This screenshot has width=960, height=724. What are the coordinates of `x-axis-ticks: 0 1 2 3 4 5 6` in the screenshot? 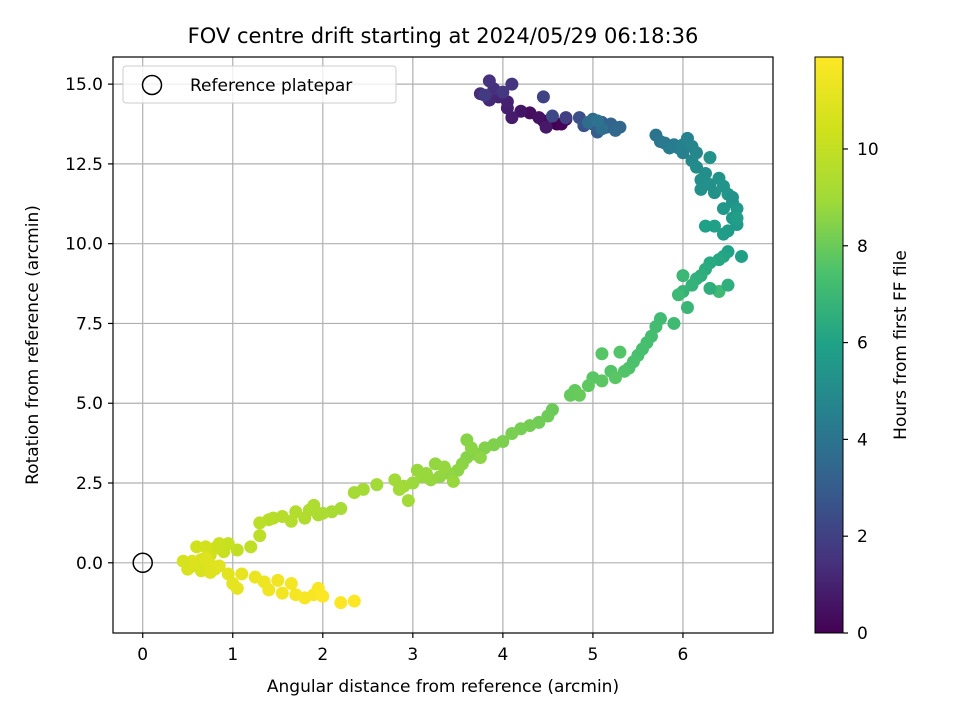 It's located at (412, 649).